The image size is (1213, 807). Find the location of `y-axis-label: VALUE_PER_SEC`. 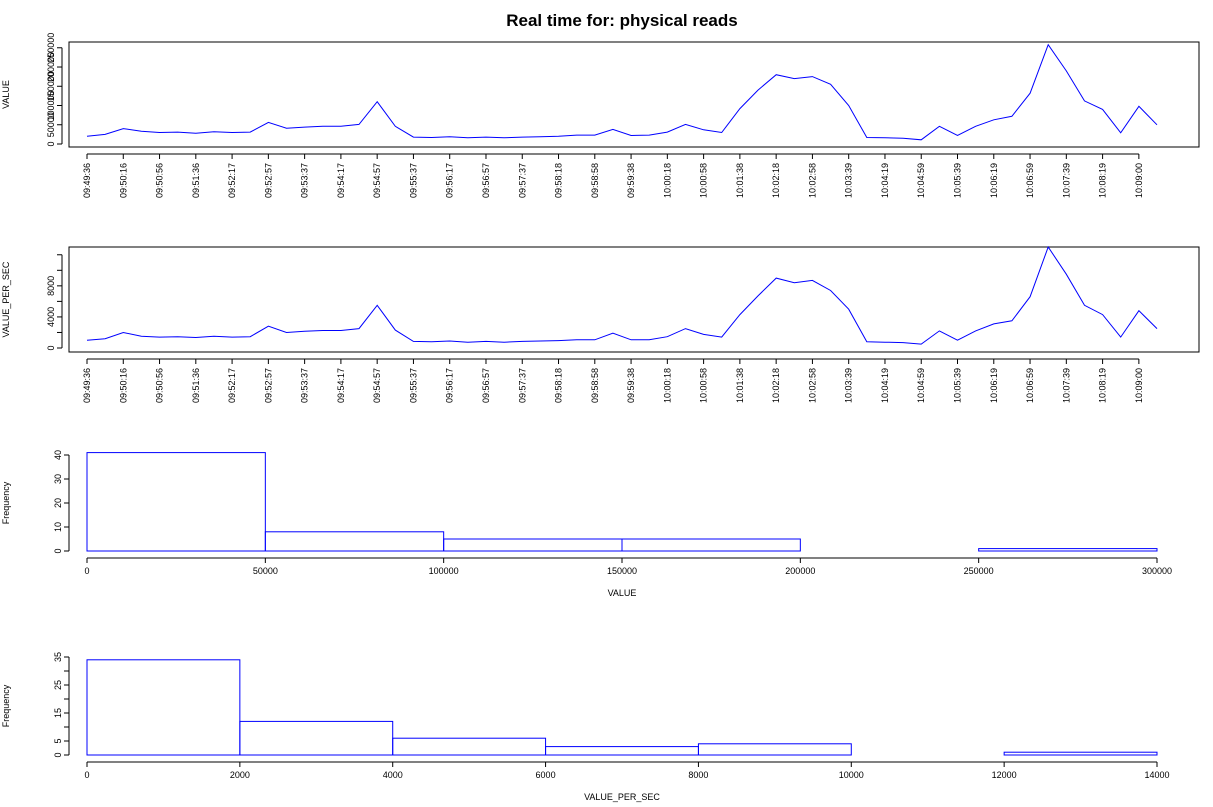

y-axis-label: VALUE_PER_SEC is located at coordinates (6, 299).